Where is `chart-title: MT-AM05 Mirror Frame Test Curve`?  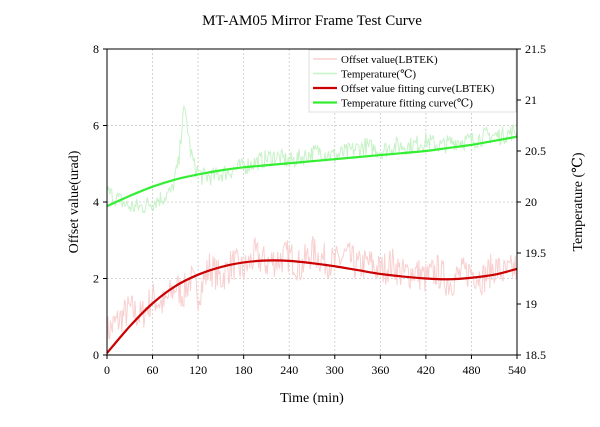 chart-title: MT-AM05 Mirror Frame Test Curve is located at coordinates (312, 21).